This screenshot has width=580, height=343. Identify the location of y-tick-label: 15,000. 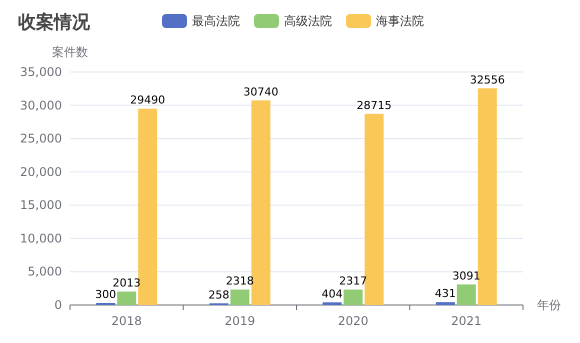
(41, 205).